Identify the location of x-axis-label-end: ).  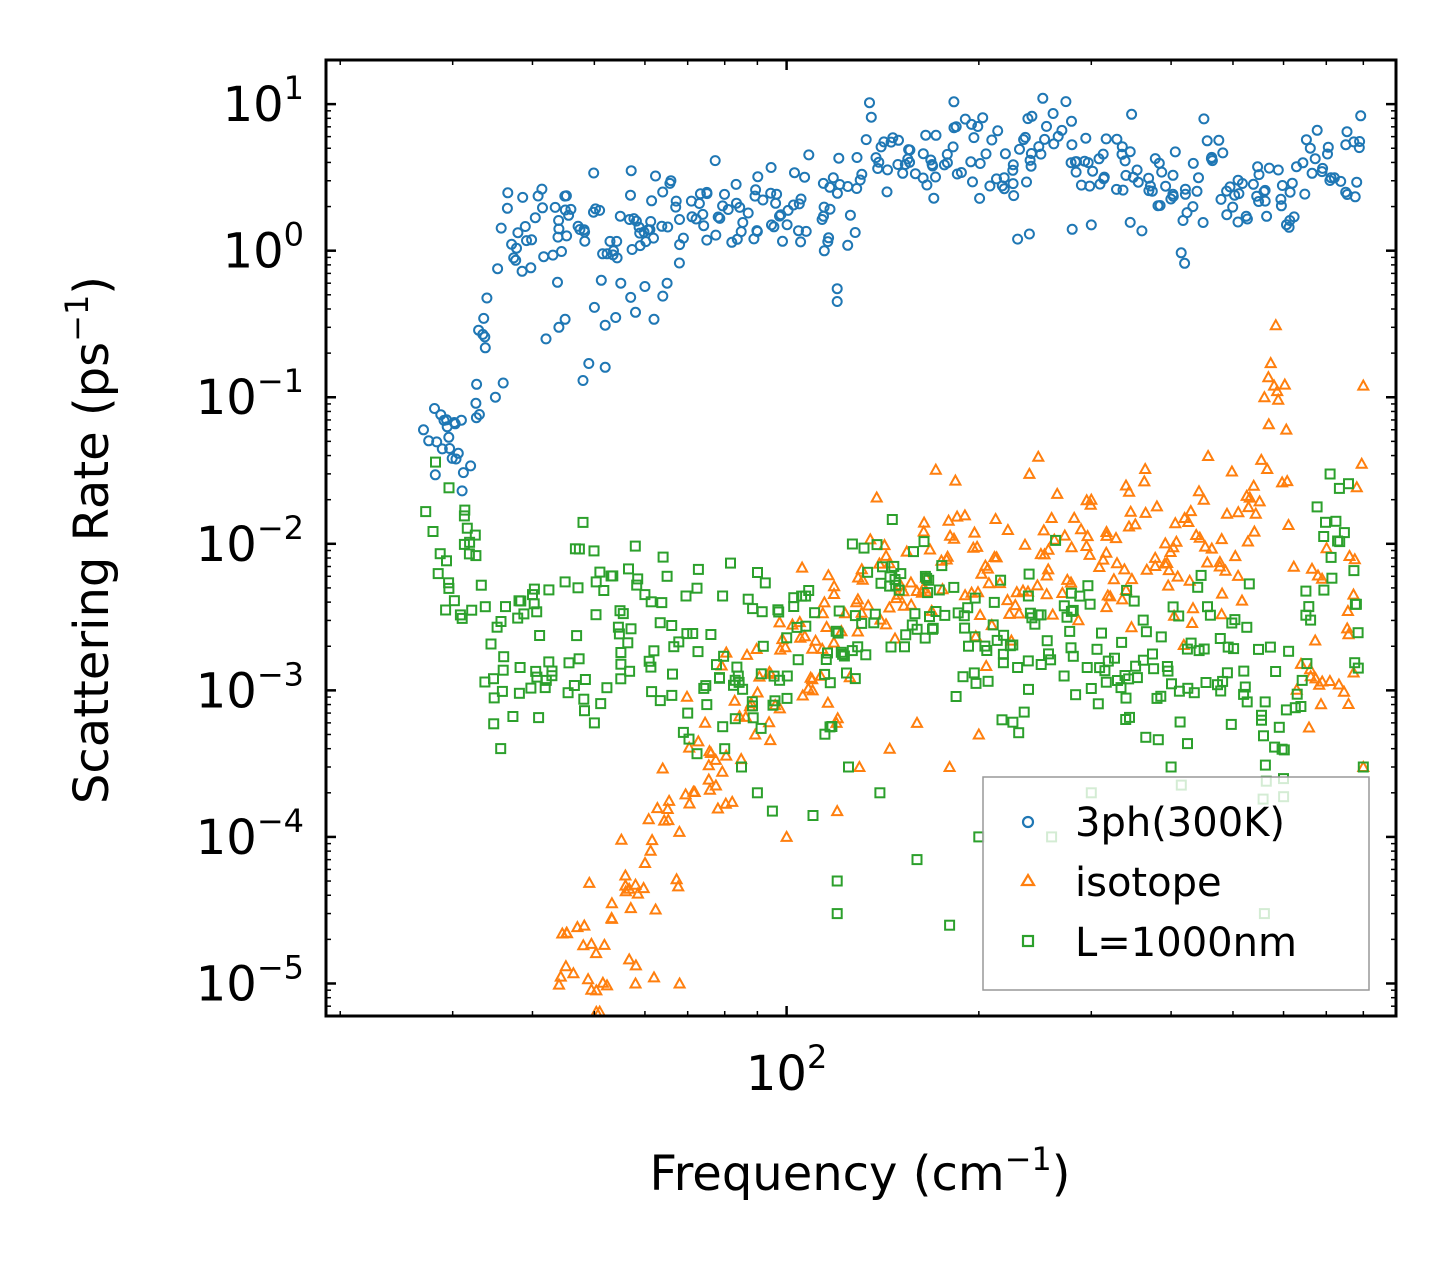
(1061, 1174).